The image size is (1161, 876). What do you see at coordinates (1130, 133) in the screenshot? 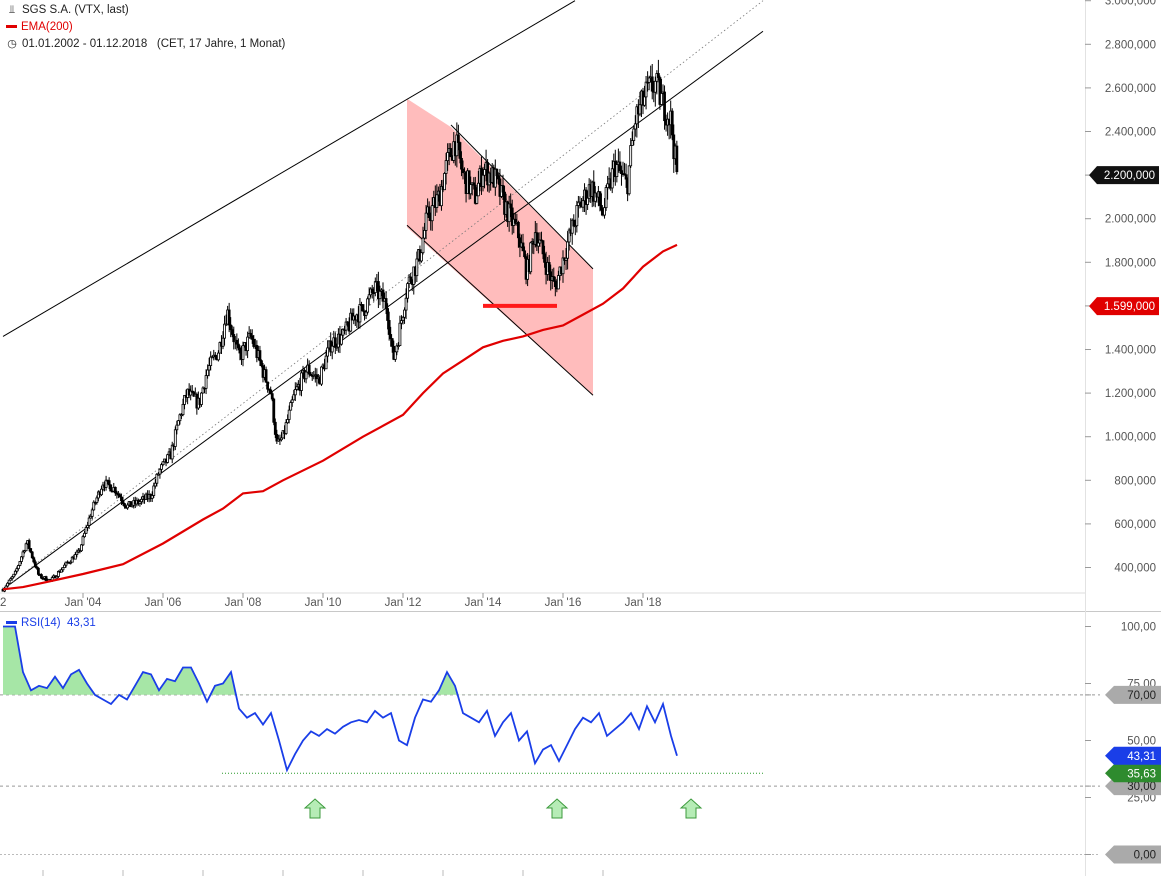
I see `y-tick-label: 2.400,000` at bounding box center [1130, 133].